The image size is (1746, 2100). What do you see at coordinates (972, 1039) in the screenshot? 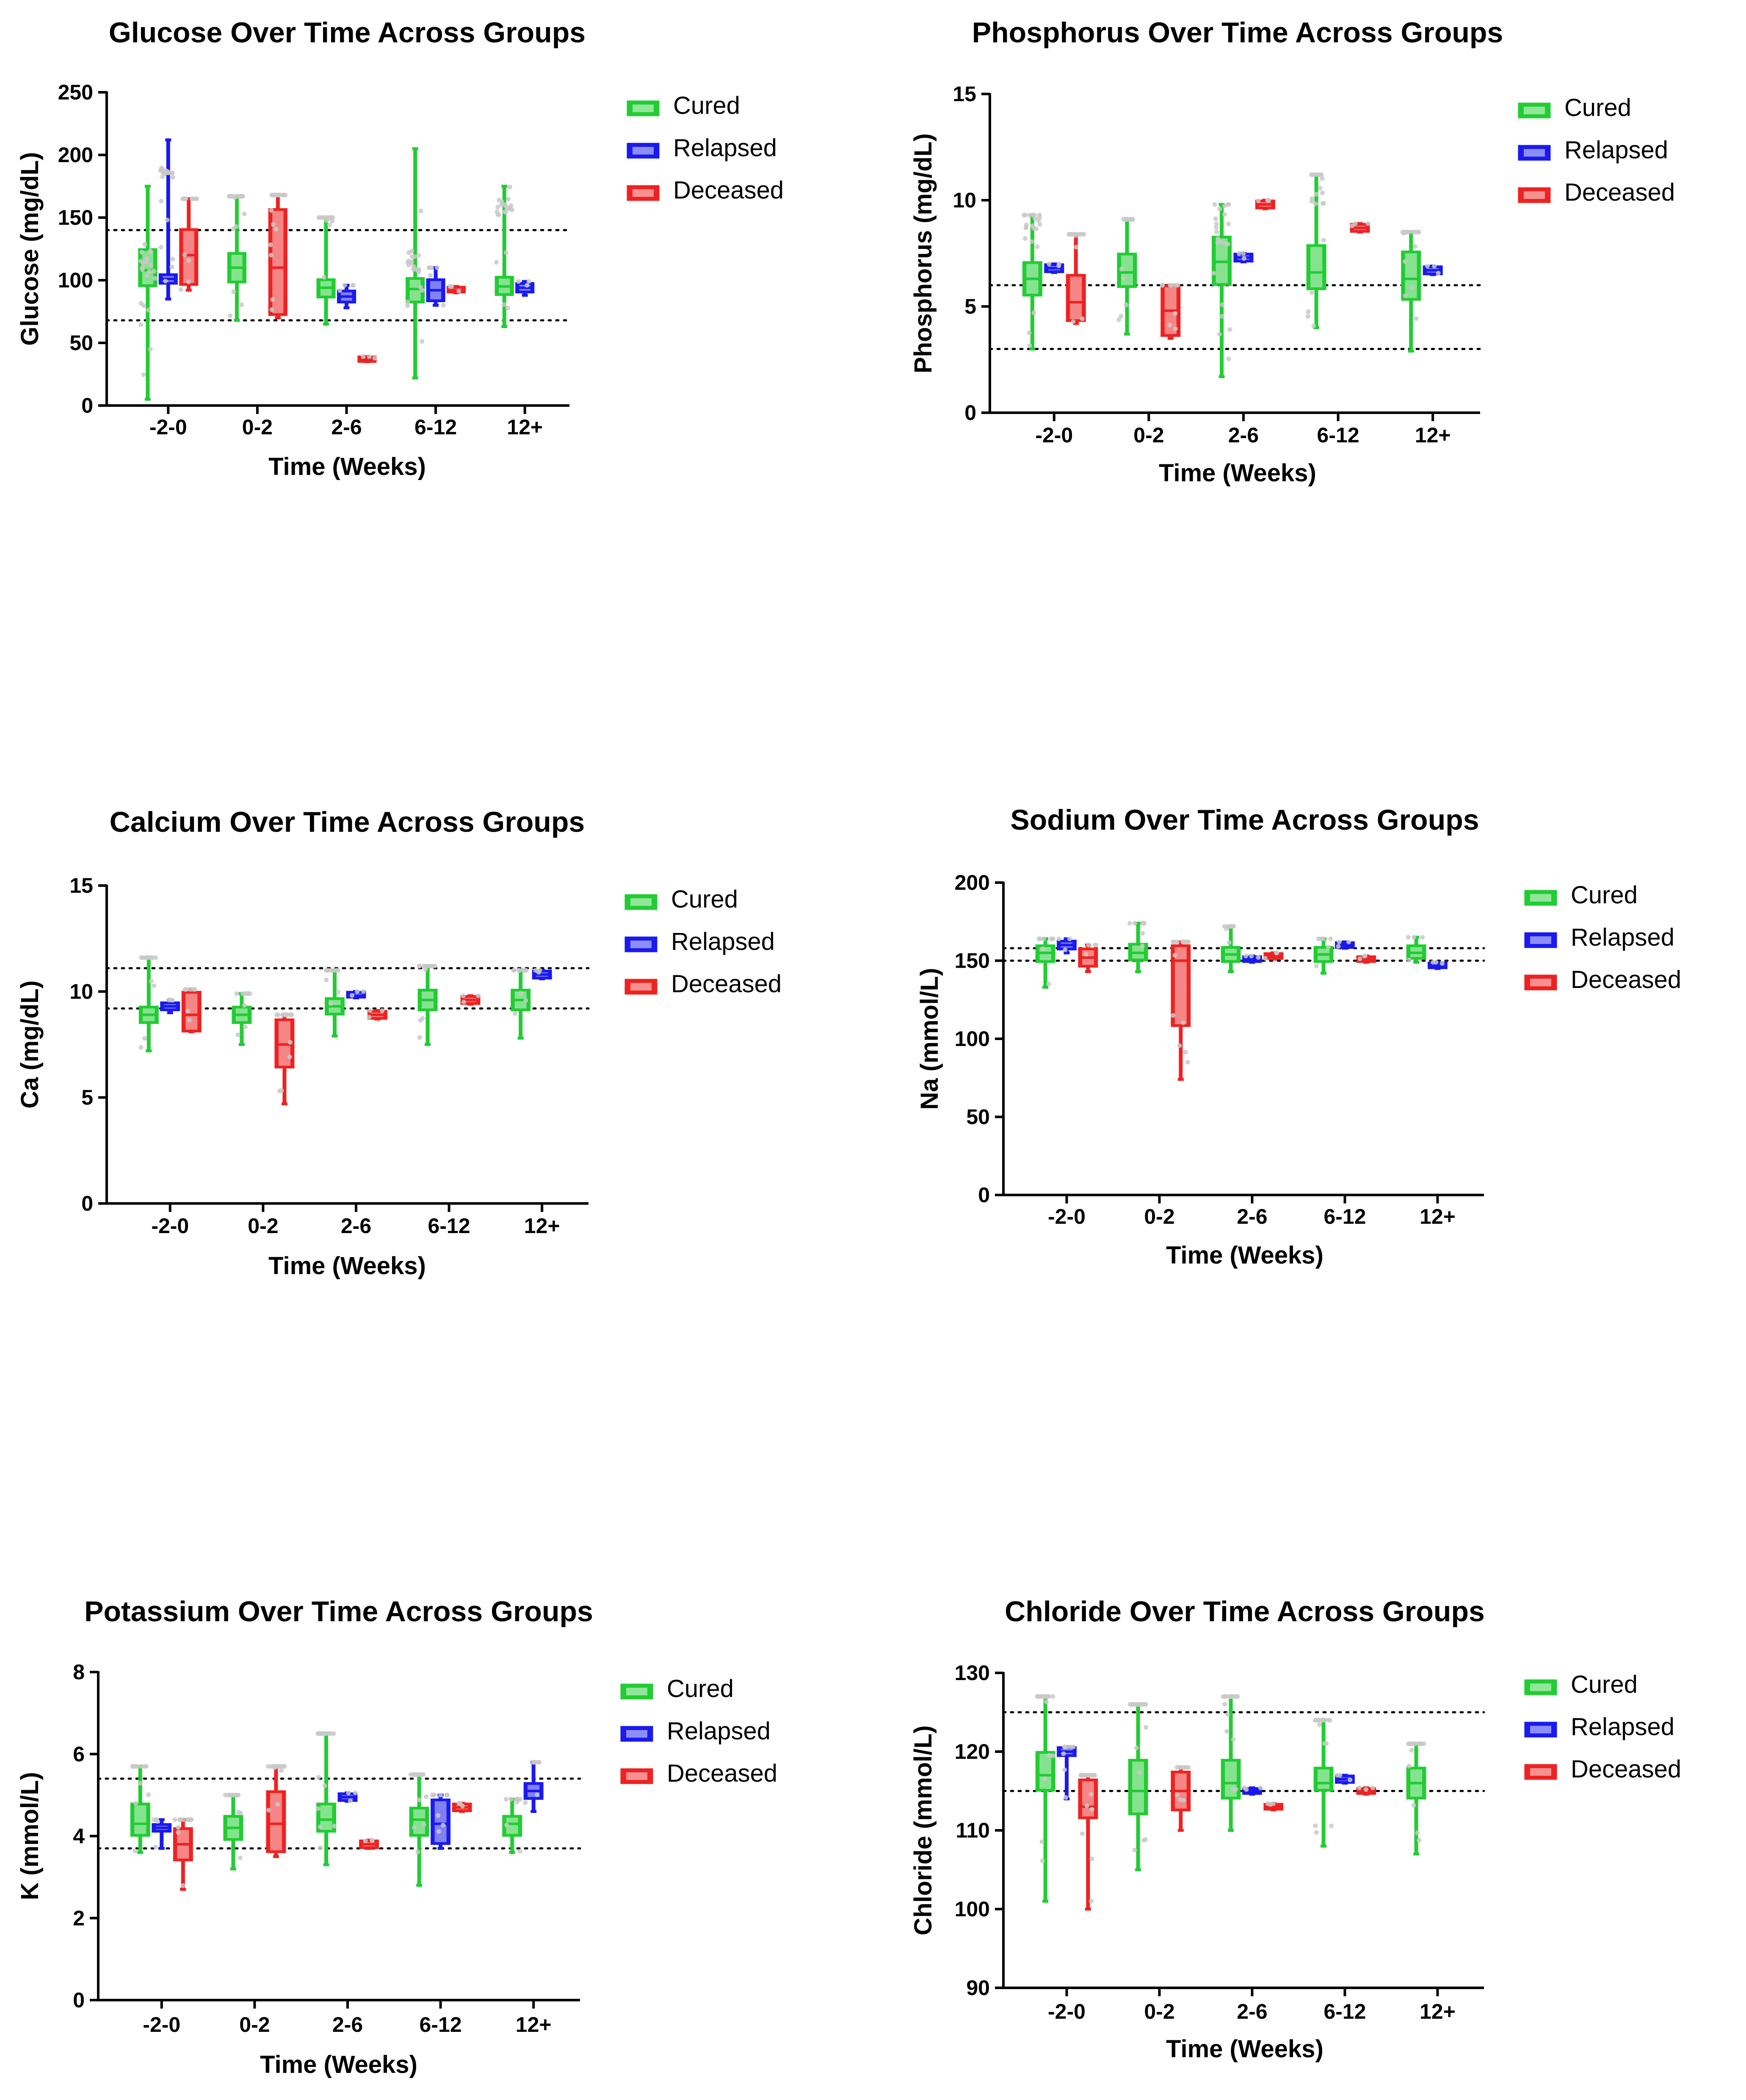
I see `y-tick-label: 100` at bounding box center [972, 1039].